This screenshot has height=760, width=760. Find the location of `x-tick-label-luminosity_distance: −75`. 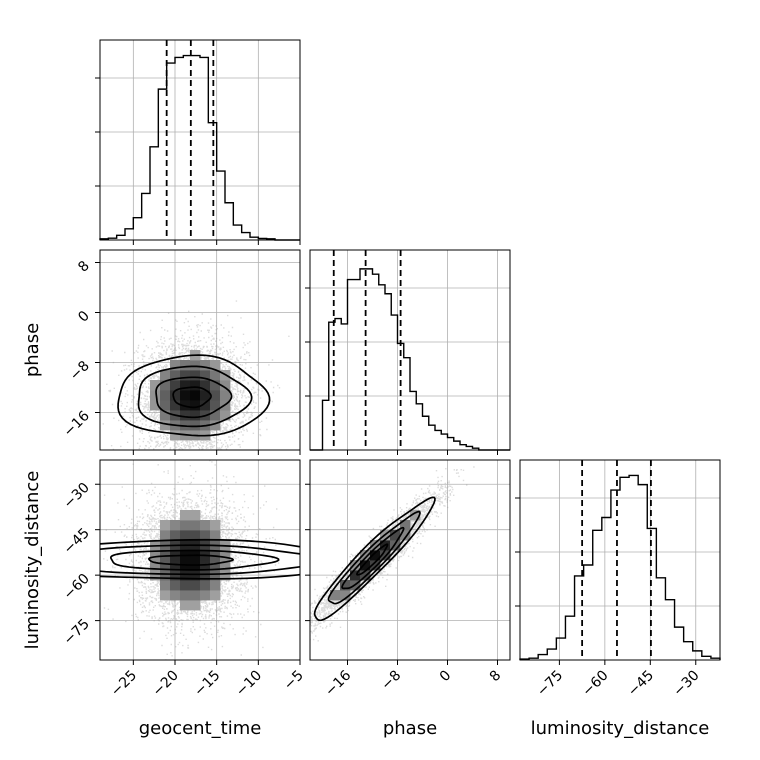

x-tick-label-luminosity_distance: −75 is located at coordinates (550, 684).